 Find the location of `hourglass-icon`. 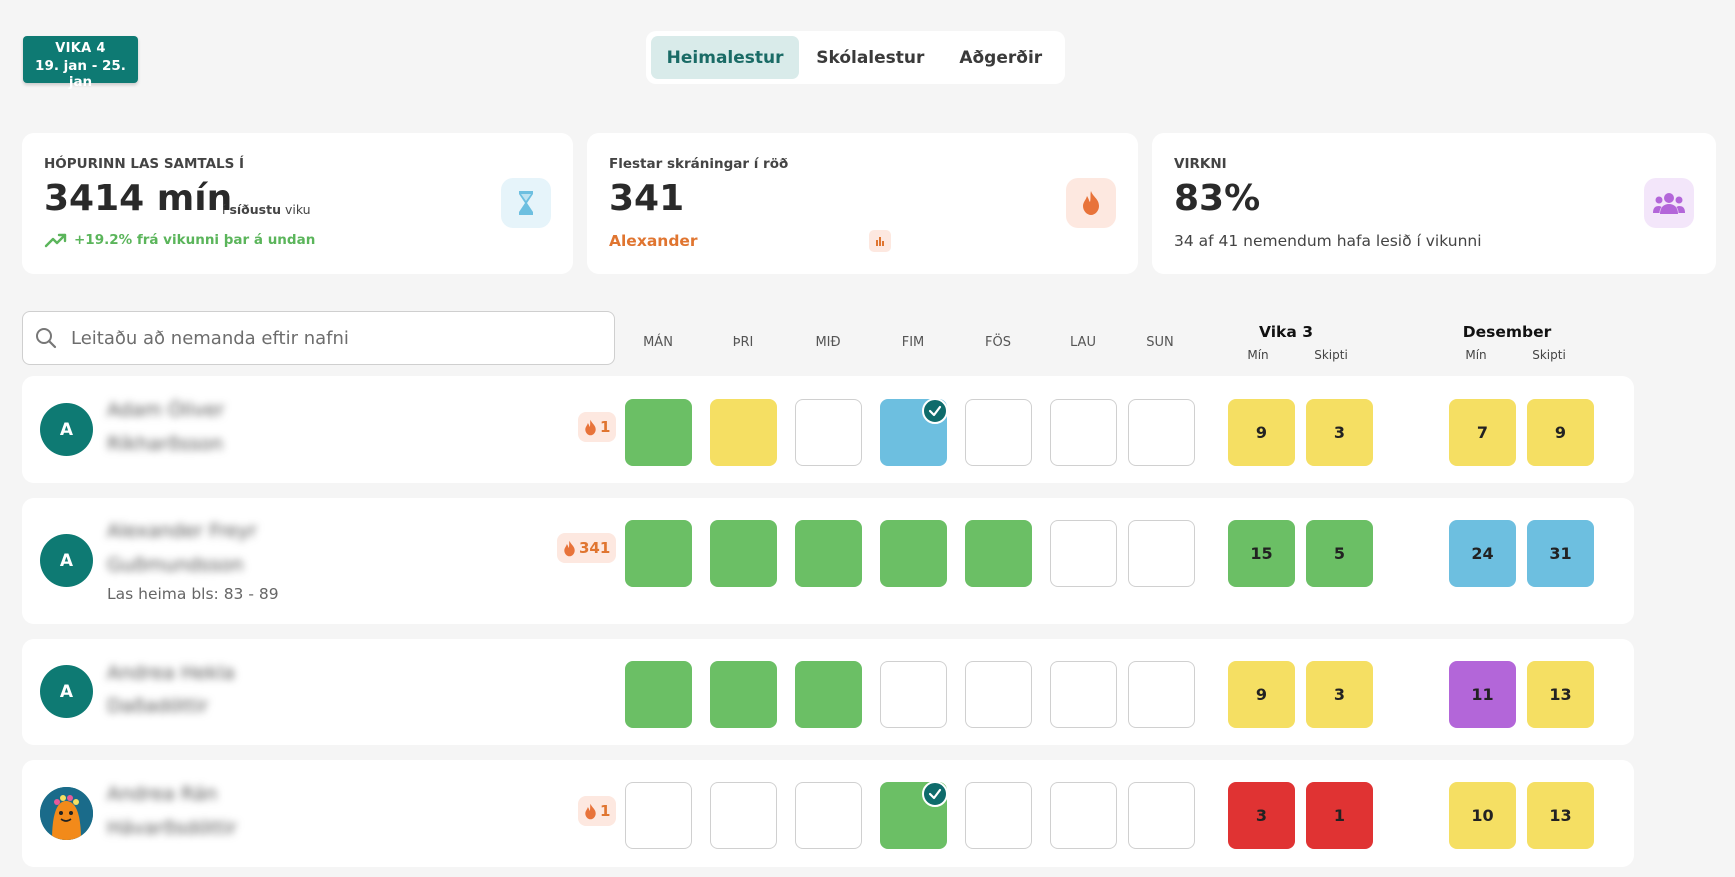

hourglass-icon is located at coordinates (526, 203).